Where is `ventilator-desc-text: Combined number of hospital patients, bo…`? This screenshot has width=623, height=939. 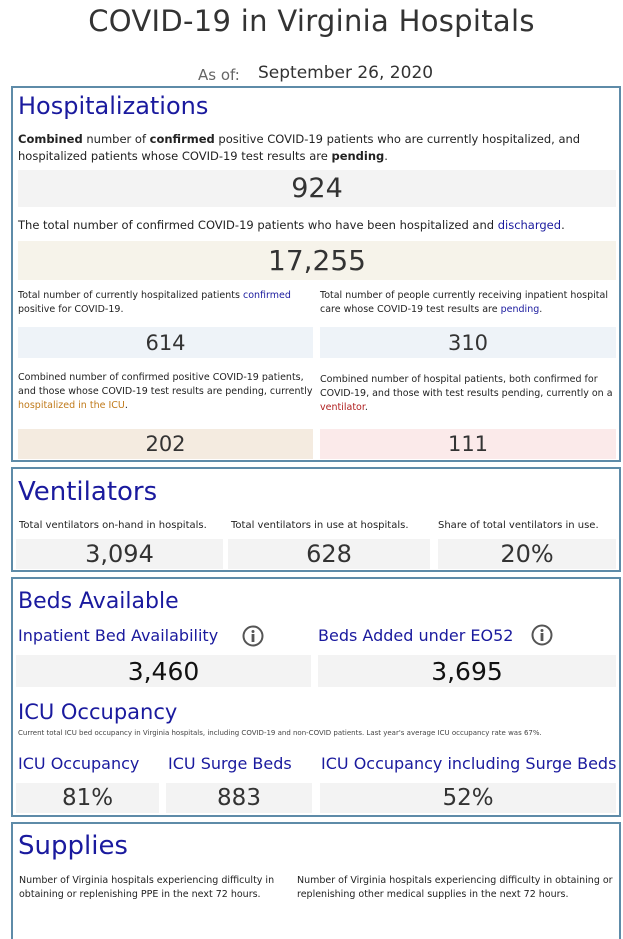 ventilator-desc-text: Combined number of hospital patients, bo… is located at coordinates (466, 386).